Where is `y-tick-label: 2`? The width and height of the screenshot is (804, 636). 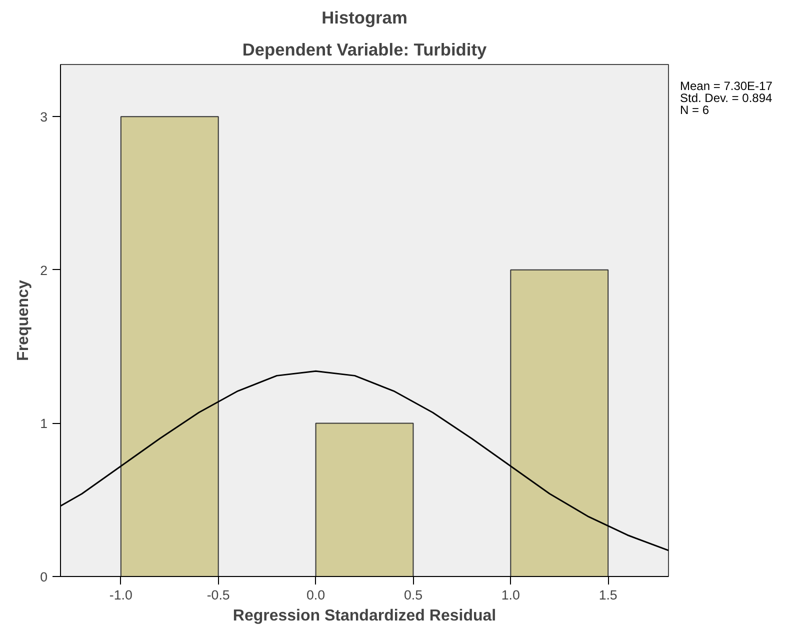
y-tick-label: 2 is located at coordinates (44, 270).